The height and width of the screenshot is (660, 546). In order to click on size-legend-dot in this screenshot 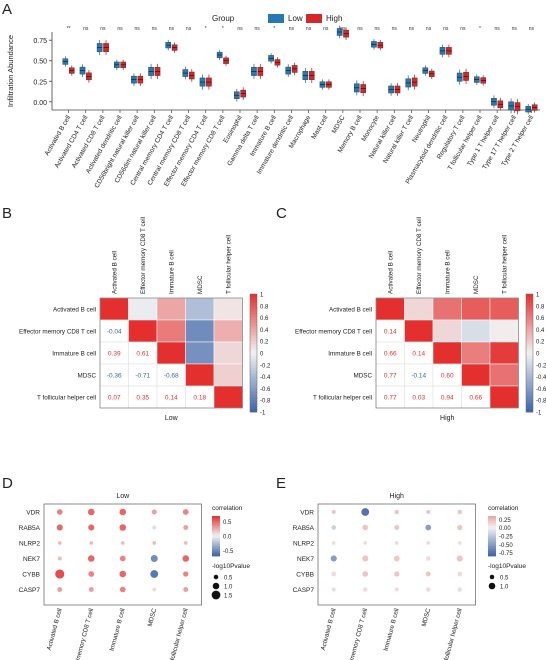, I will do `click(216, 595)`.